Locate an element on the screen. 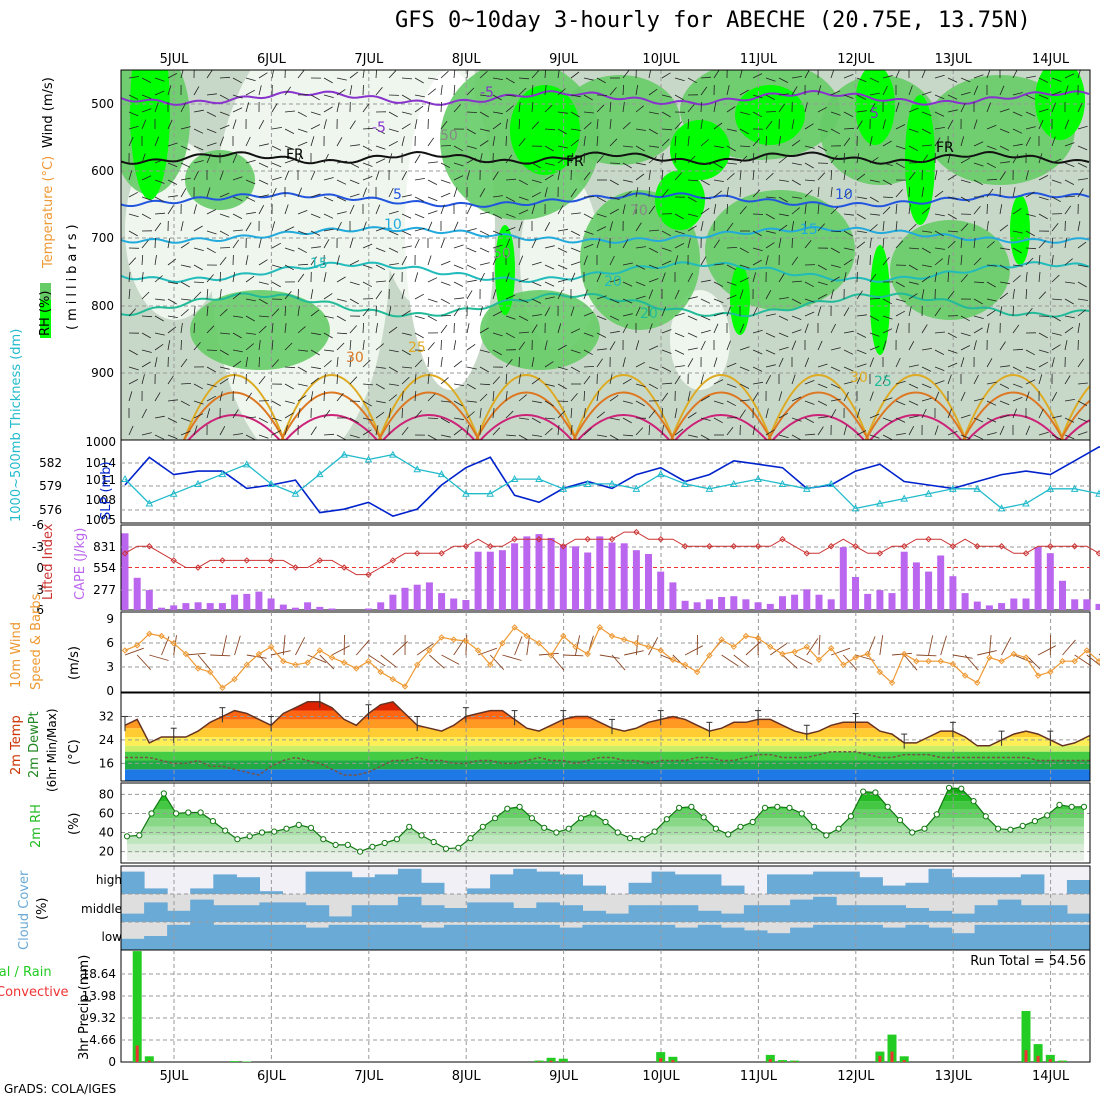 Image resolution: width=1100 pixels, height=1100 pixels. dewpt2m-label: 2m DewPt is located at coordinates (34, 744).